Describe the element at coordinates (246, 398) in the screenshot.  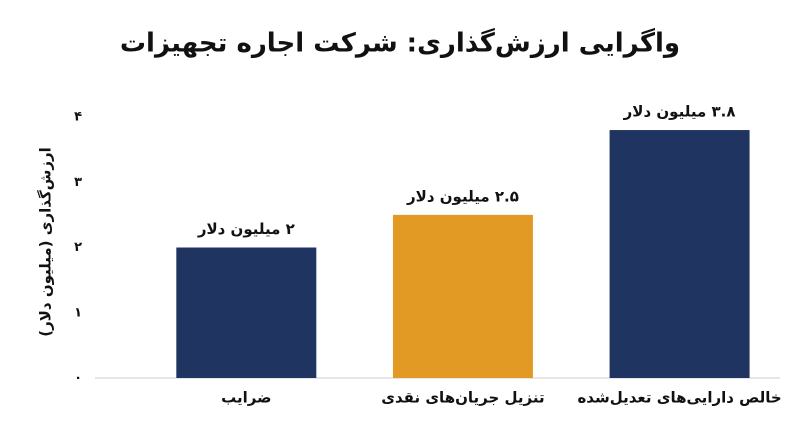
I see `x-tick-label: ضرایب` at that location.